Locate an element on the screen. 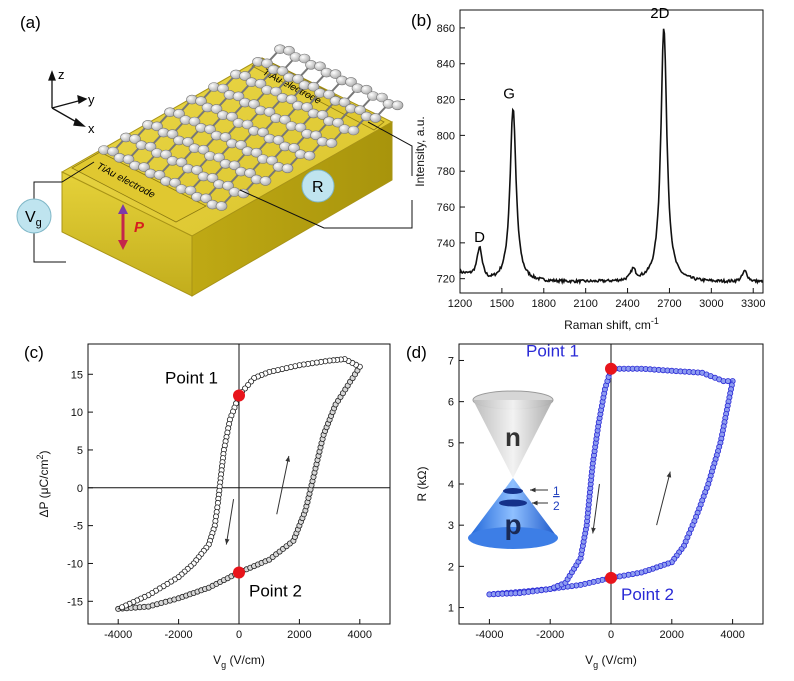 Image resolution: width=794 pixels, height=681 pixels. y-tick-label: 1 is located at coordinates (451, 609).